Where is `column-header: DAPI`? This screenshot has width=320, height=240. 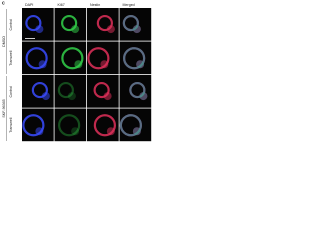
column-header: DAPI is located at coordinates (29, 5).